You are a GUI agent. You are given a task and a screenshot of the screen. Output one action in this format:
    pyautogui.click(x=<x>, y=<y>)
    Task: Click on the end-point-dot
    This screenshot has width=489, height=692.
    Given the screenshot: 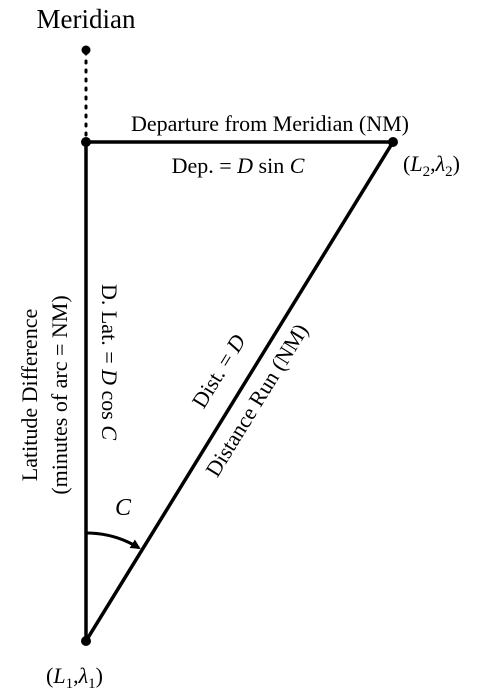 What is the action you would take?
    pyautogui.click(x=393, y=142)
    